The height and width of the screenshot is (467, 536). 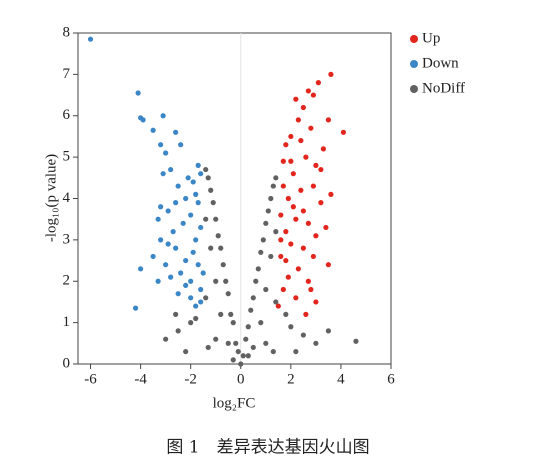 What do you see at coordinates (67, 363) in the screenshot?
I see `y-tick-label: 0` at bounding box center [67, 363].